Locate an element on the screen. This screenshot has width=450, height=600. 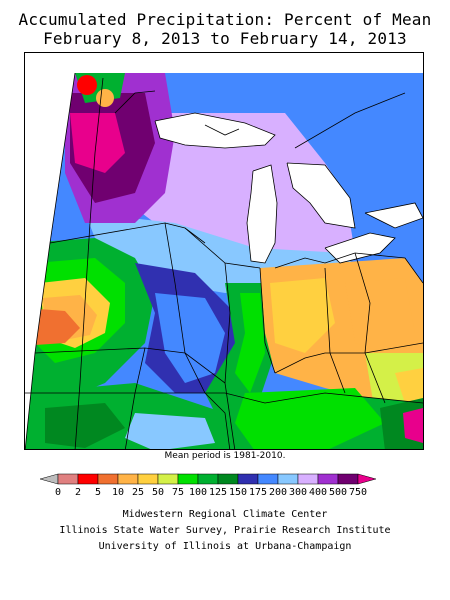
legend-labels: 0 2 5 10 25 50 75 100 125 150 175 200 300 400 500 750 is located at coordinates (225, 494).